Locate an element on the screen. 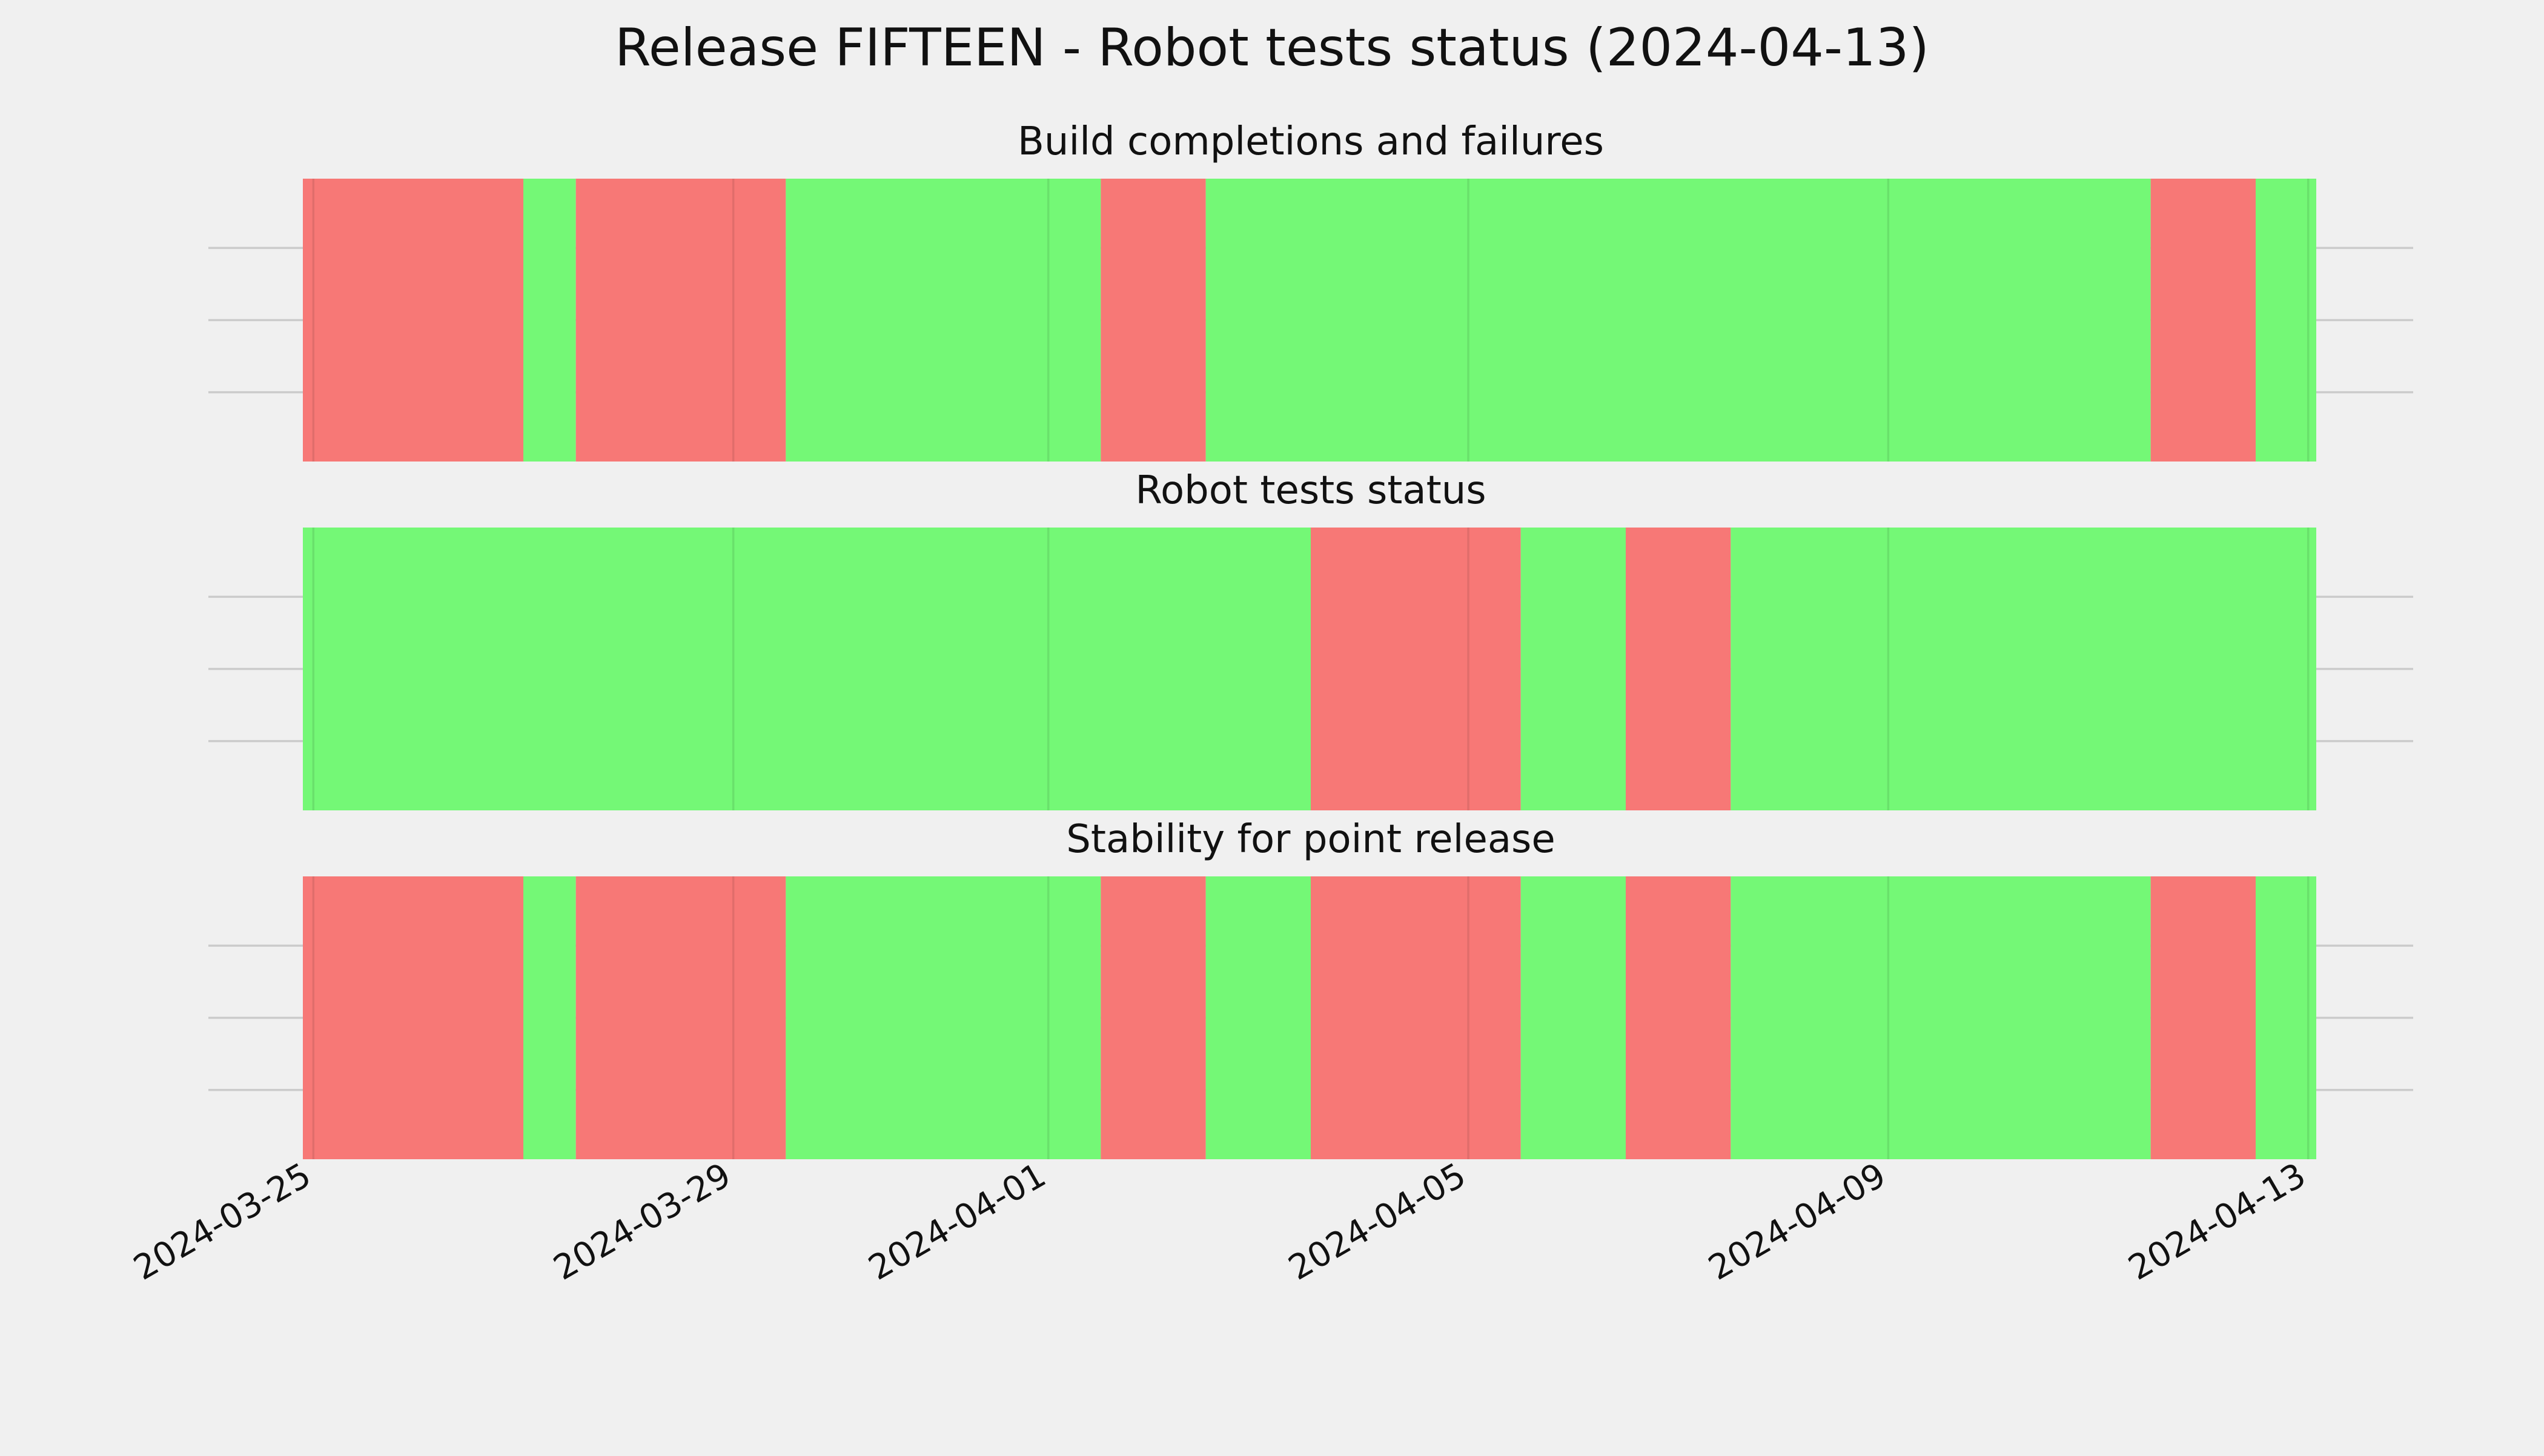  x-tick-label: 2024-03-25 is located at coordinates (222, 1222).